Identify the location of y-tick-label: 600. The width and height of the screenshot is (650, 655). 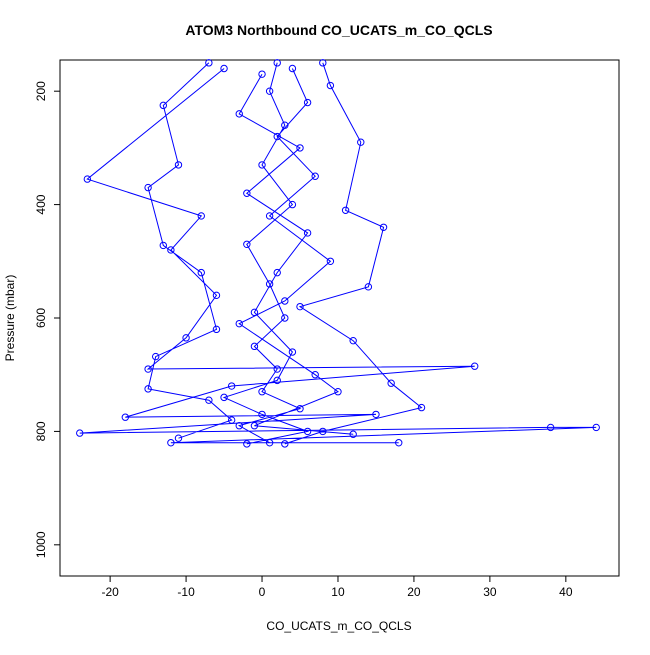
(41, 318).